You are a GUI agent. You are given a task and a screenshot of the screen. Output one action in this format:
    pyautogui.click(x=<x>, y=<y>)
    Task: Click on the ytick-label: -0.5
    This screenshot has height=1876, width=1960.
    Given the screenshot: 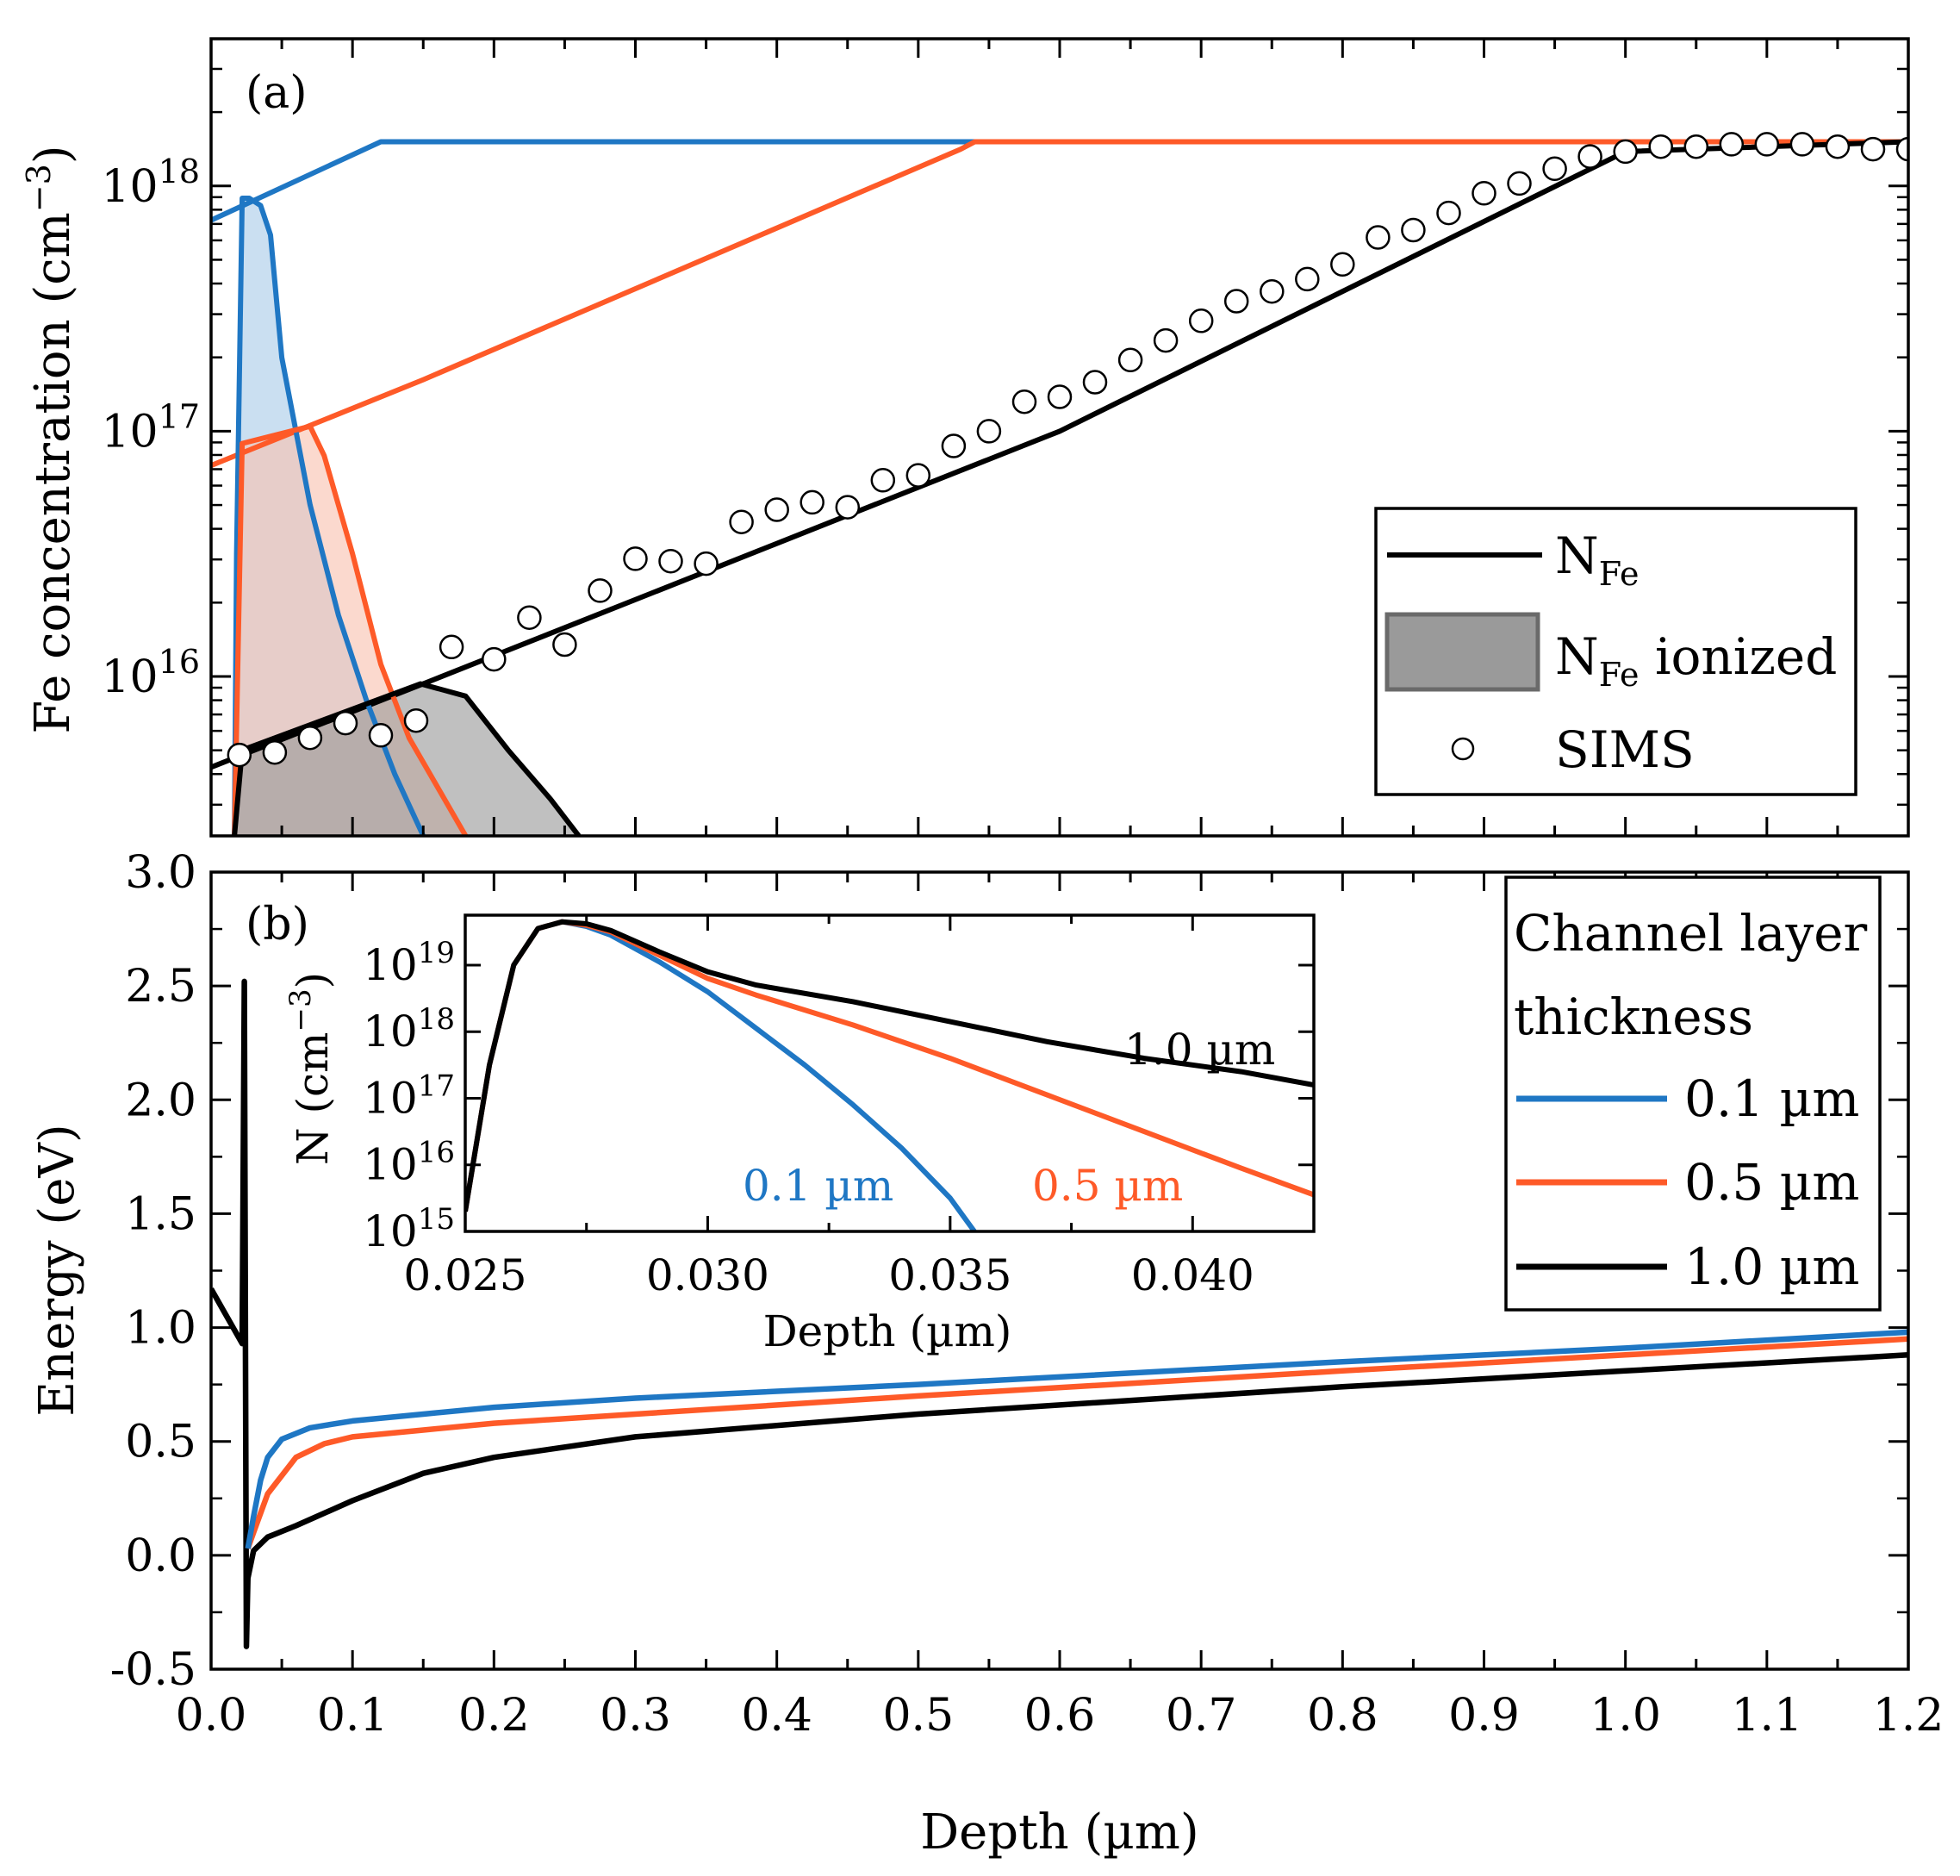 What is the action you would take?
    pyautogui.click(x=153, y=1670)
    